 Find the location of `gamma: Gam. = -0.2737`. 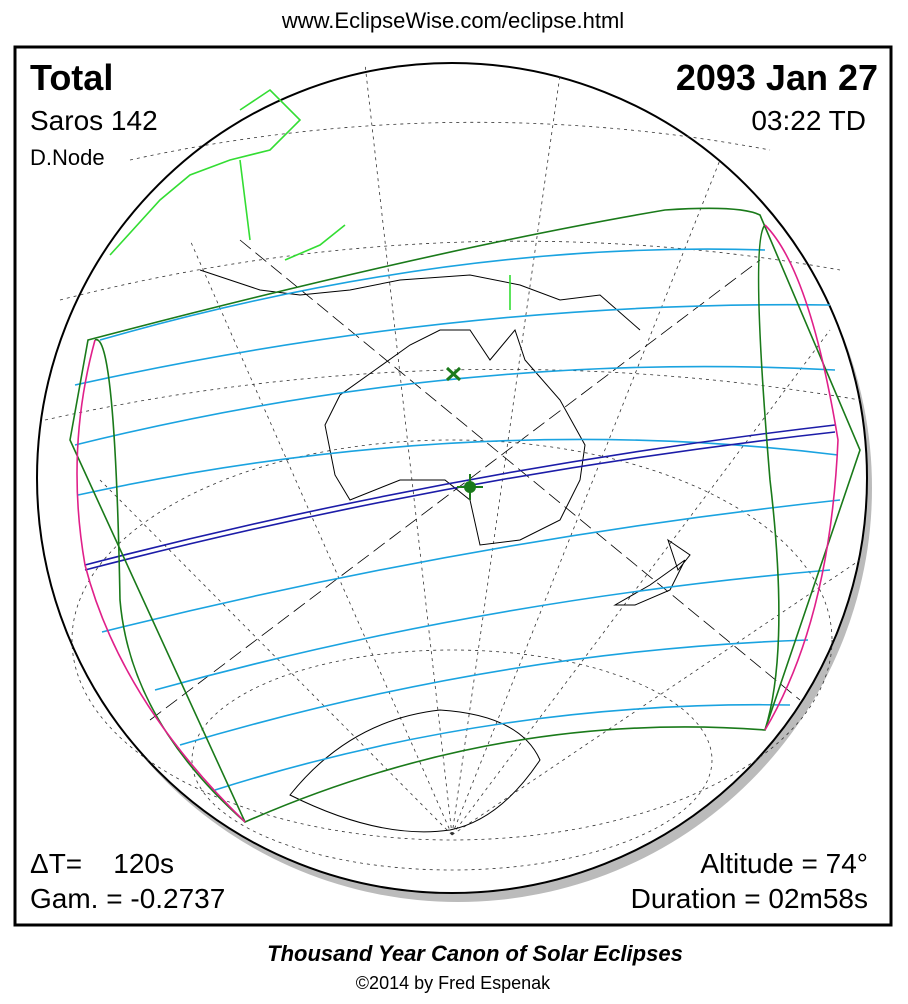

gamma: Gam. = -0.2737 is located at coordinates (127, 898).